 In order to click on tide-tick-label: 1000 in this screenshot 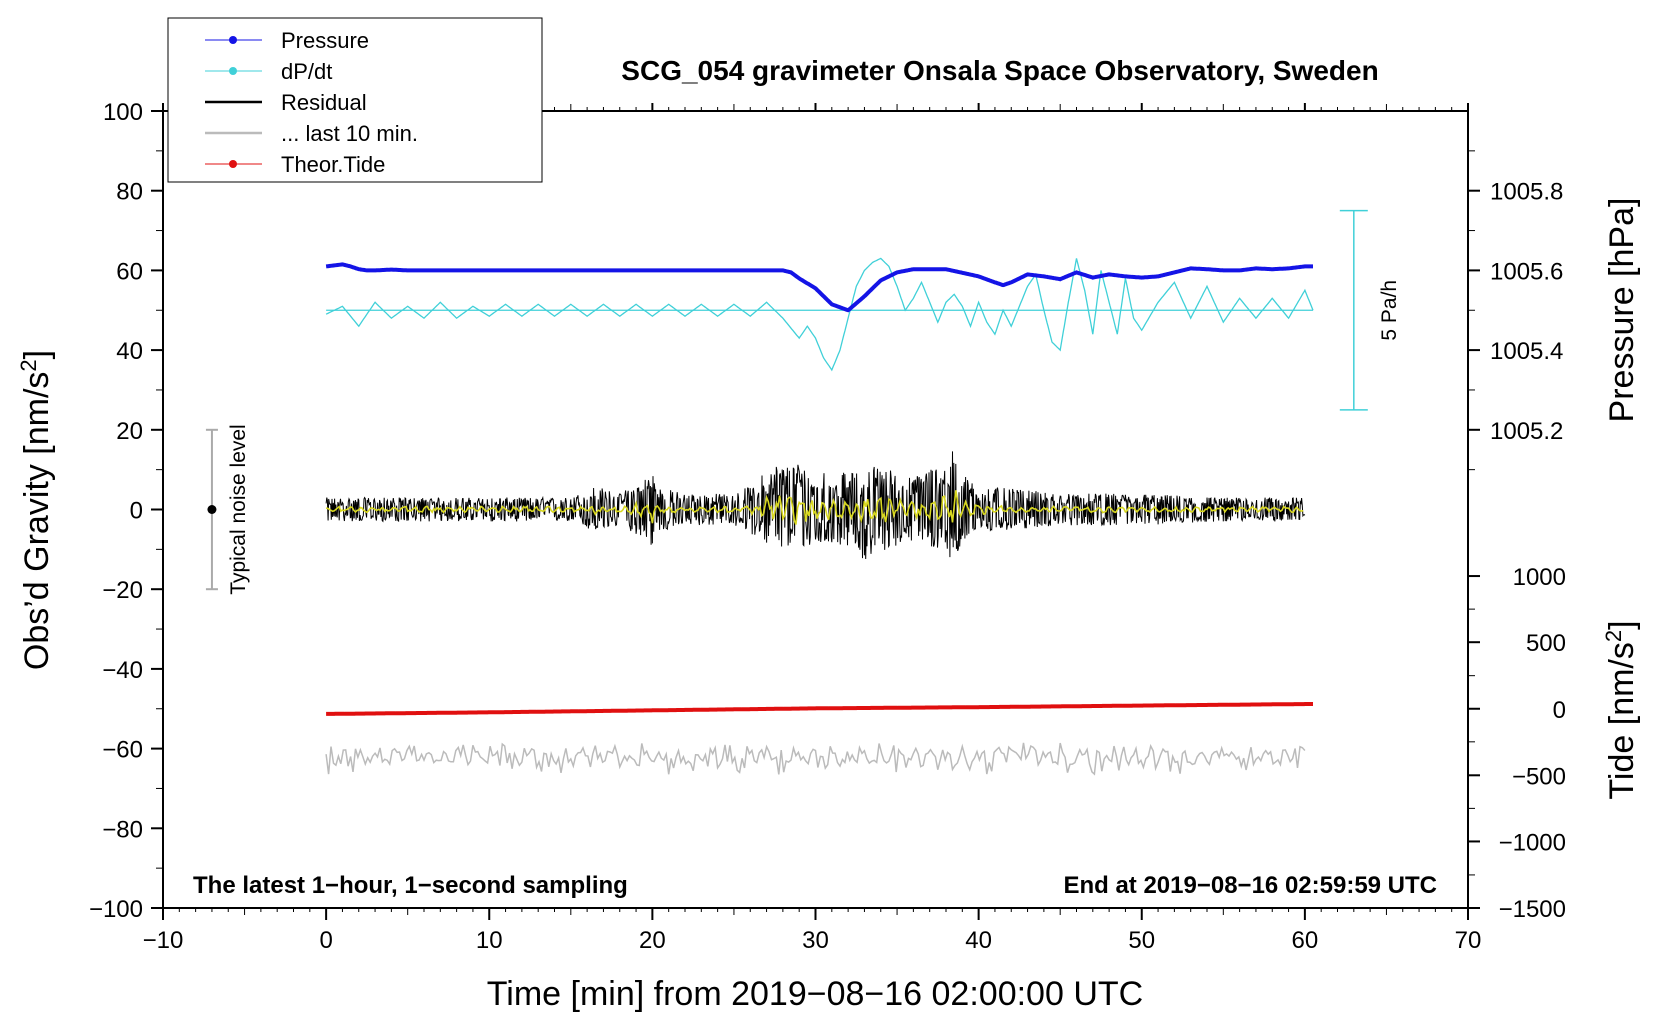, I will do `click(1539, 577)`.